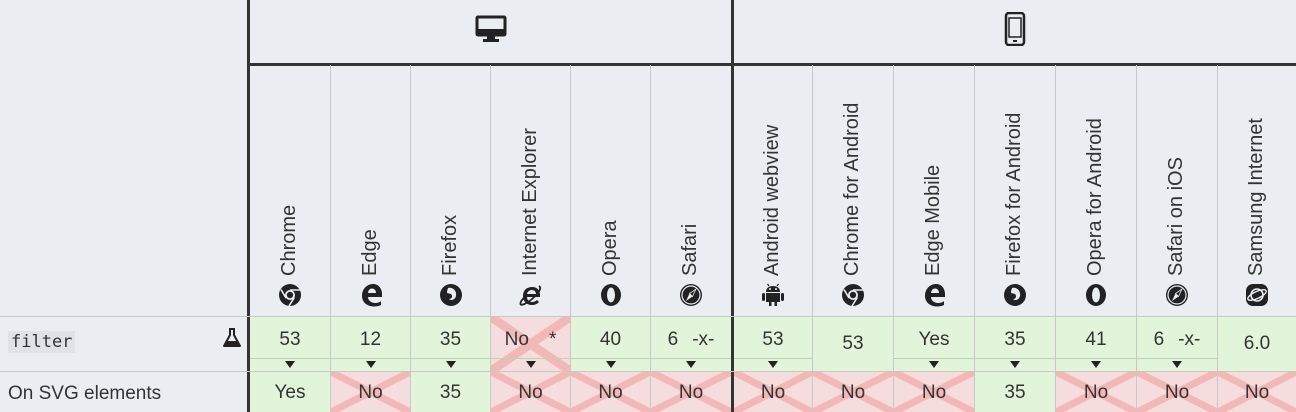  What do you see at coordinates (289, 240) in the screenshot?
I see `browser-name-chrome: Chrome` at bounding box center [289, 240].